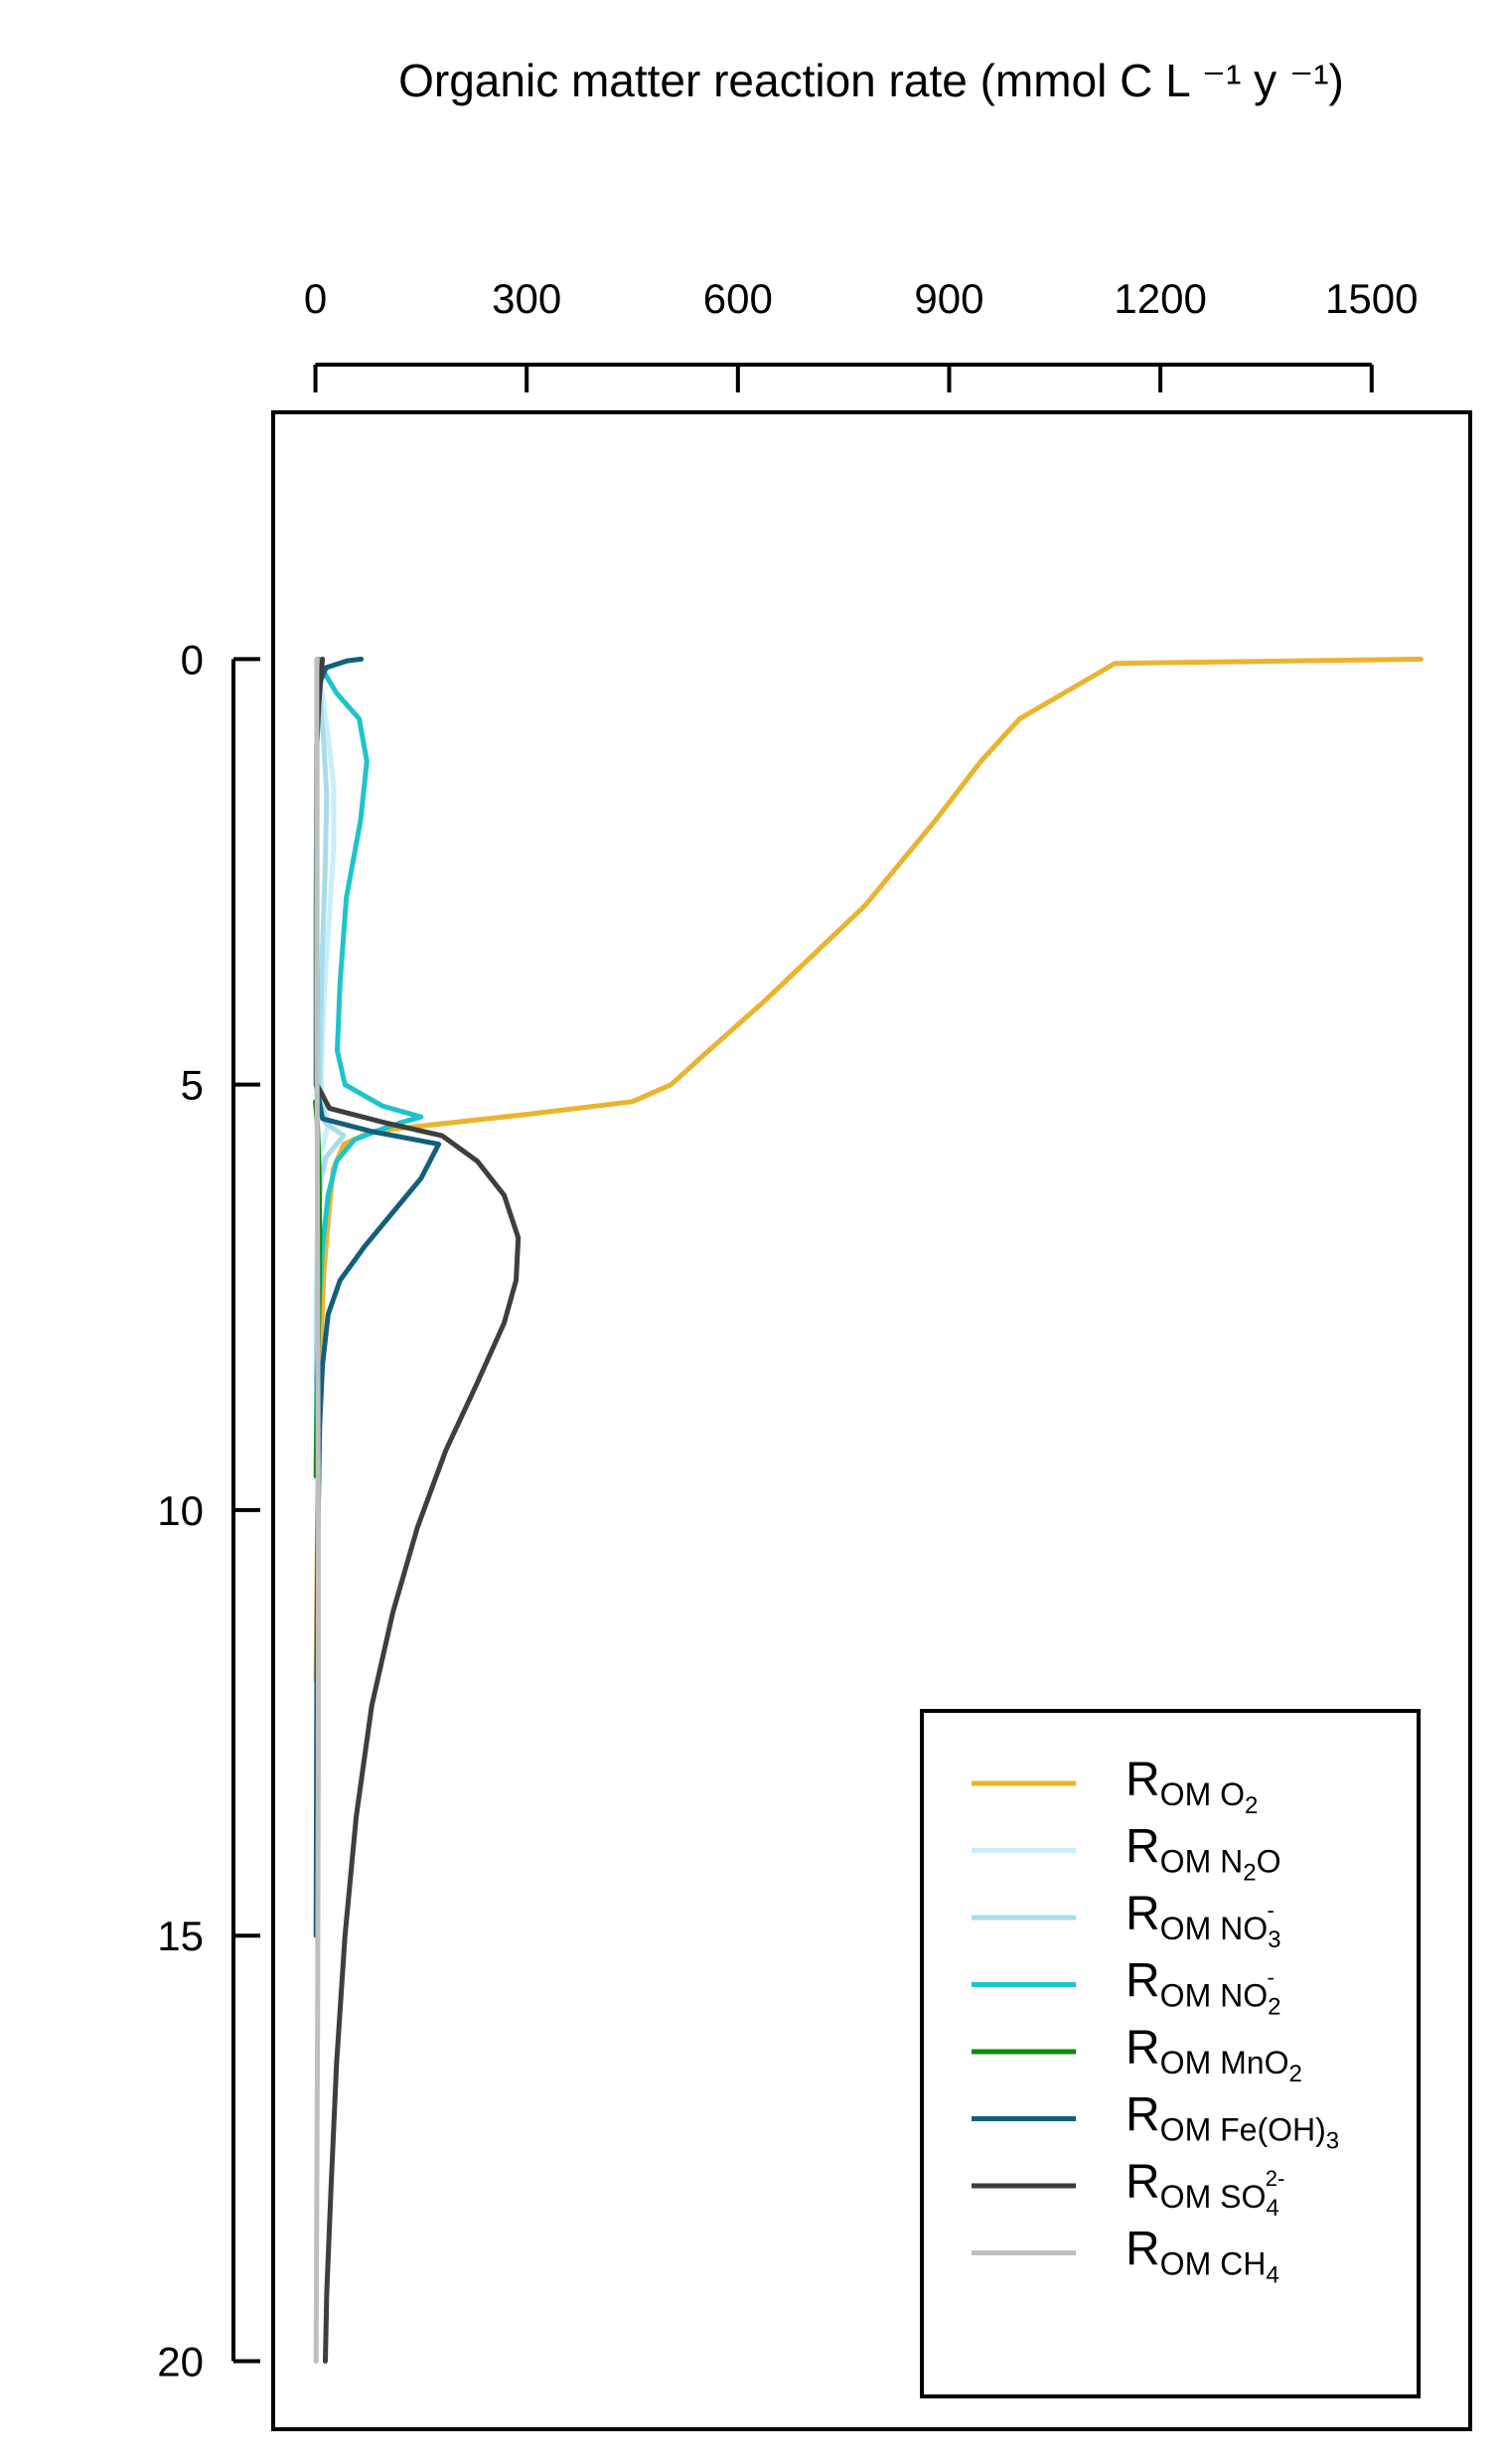  I want to click on y-tick-label: 5, so click(193, 1085).